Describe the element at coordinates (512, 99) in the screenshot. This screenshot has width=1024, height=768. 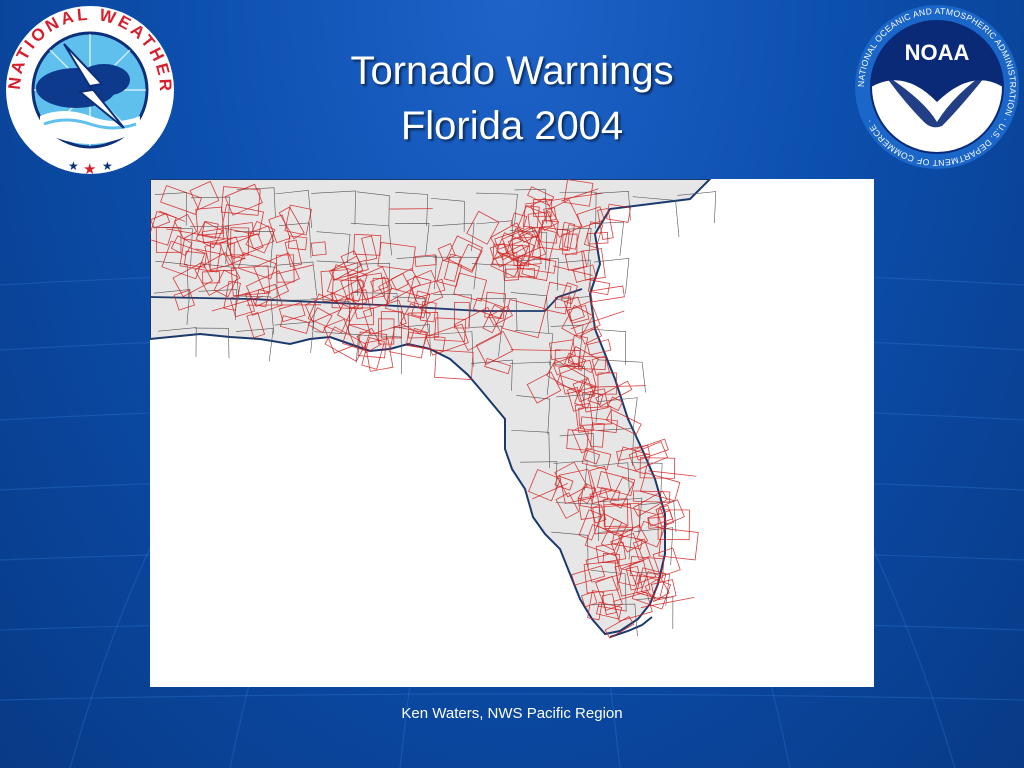
I see `slide-title: Tornado Warnings Florida 2004` at that location.